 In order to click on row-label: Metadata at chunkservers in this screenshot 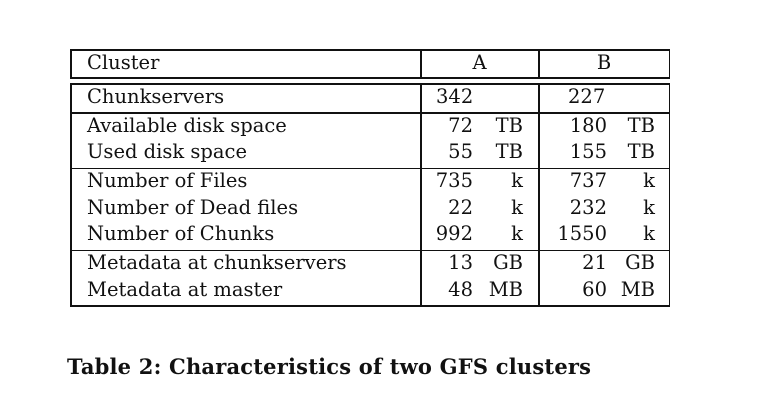, I will do `click(217, 262)`.